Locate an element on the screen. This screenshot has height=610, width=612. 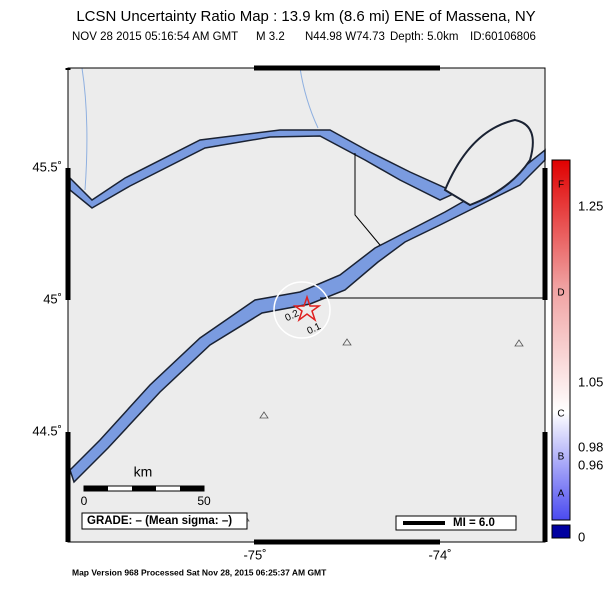
colorbar-tick-label: 1.05 is located at coordinates (590, 381).